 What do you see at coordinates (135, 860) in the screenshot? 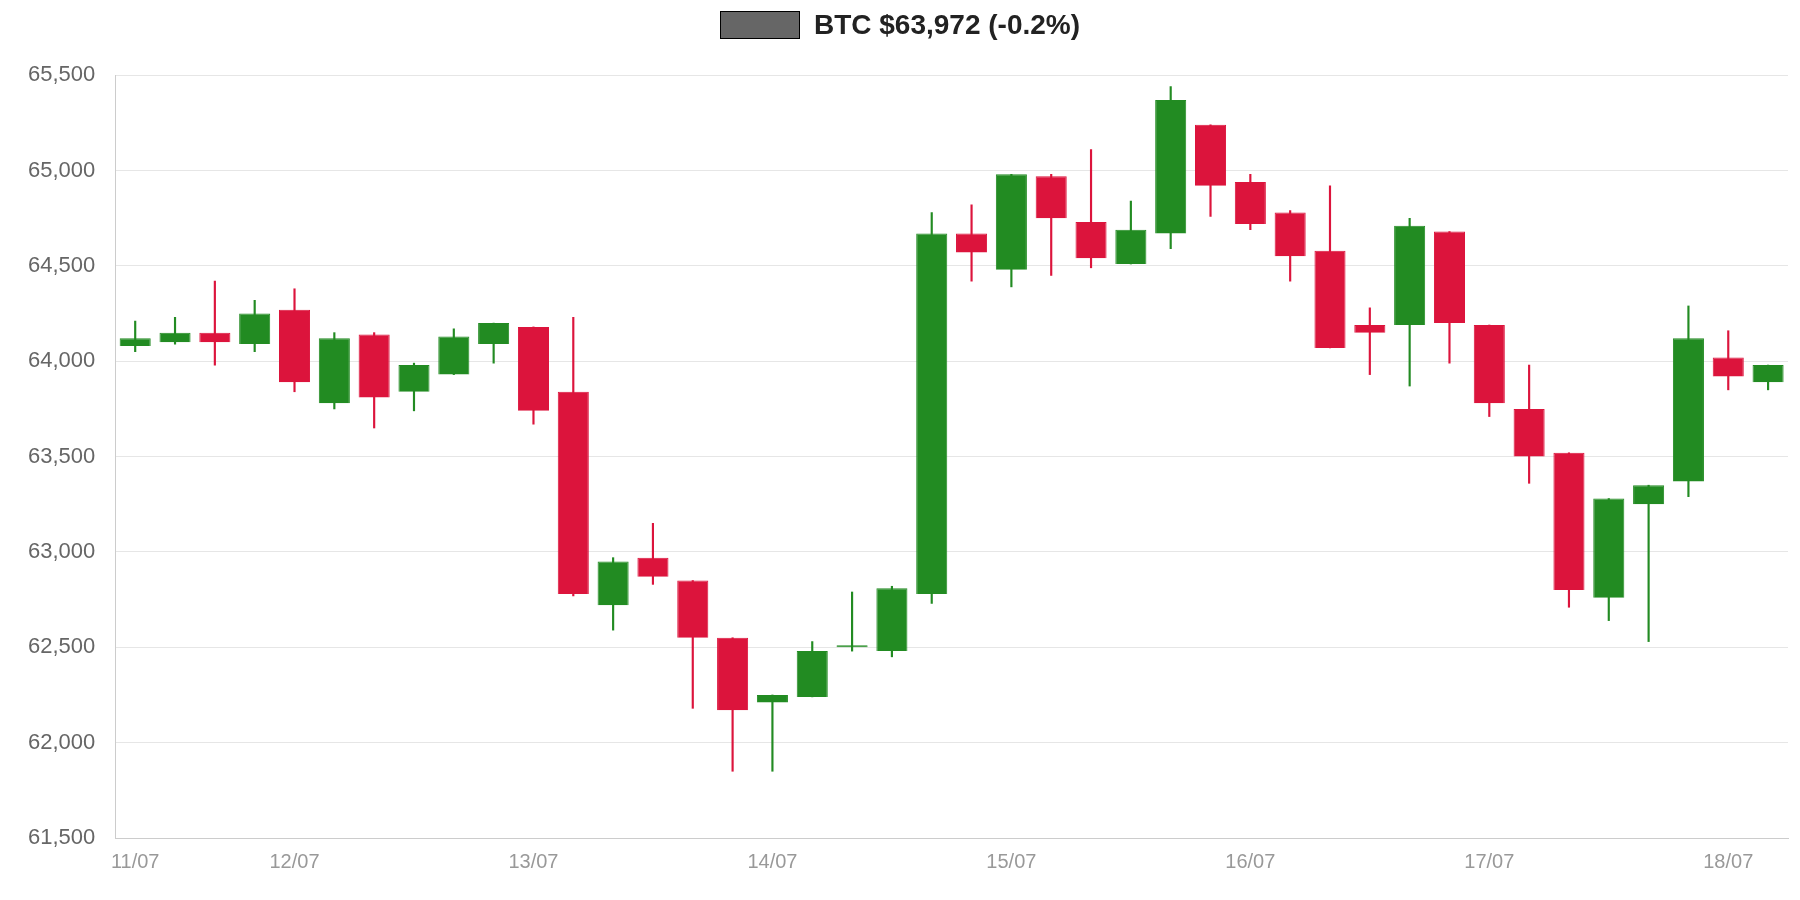
I see `x-tick-label: 11/07` at bounding box center [135, 860].